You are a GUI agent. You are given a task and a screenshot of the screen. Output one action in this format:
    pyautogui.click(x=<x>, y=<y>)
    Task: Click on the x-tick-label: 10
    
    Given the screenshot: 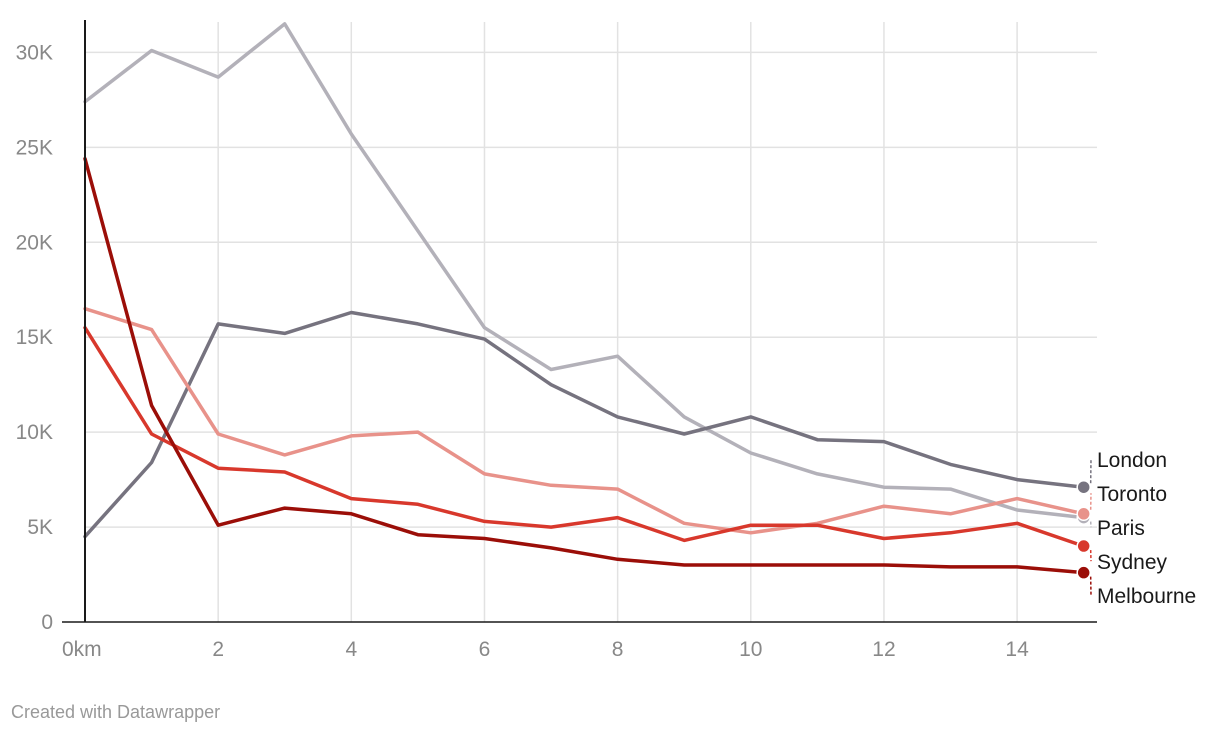 What is the action you would take?
    pyautogui.click(x=750, y=649)
    